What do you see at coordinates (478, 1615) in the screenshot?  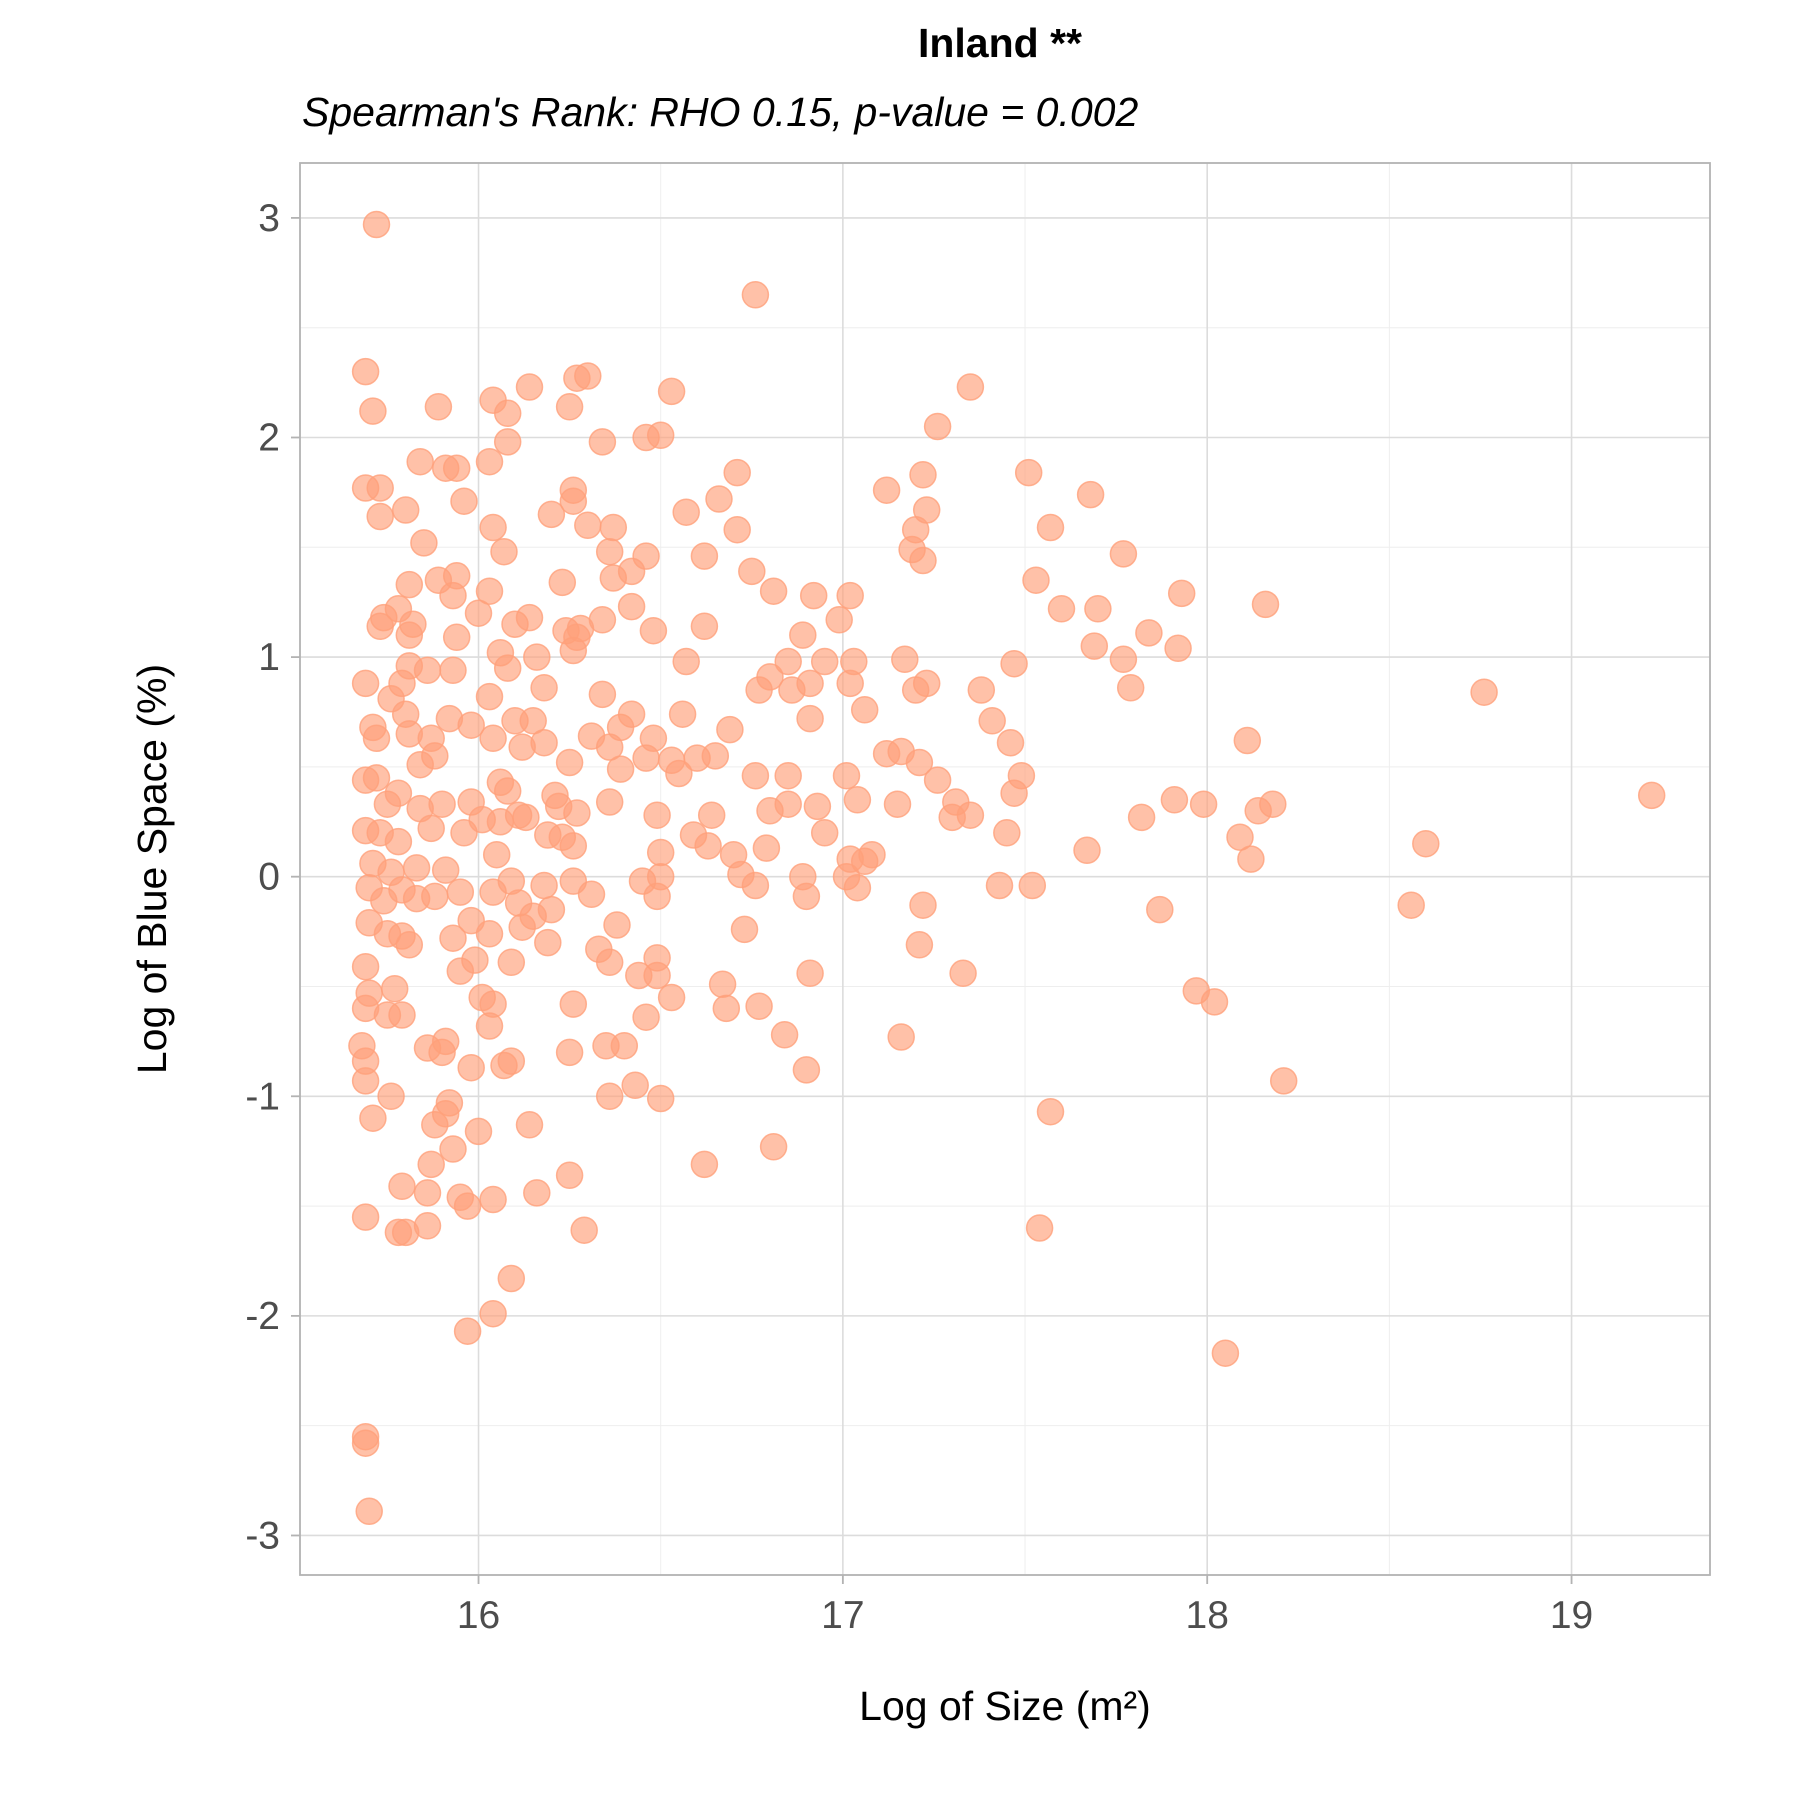 I see `x-tick-label: 16` at bounding box center [478, 1615].